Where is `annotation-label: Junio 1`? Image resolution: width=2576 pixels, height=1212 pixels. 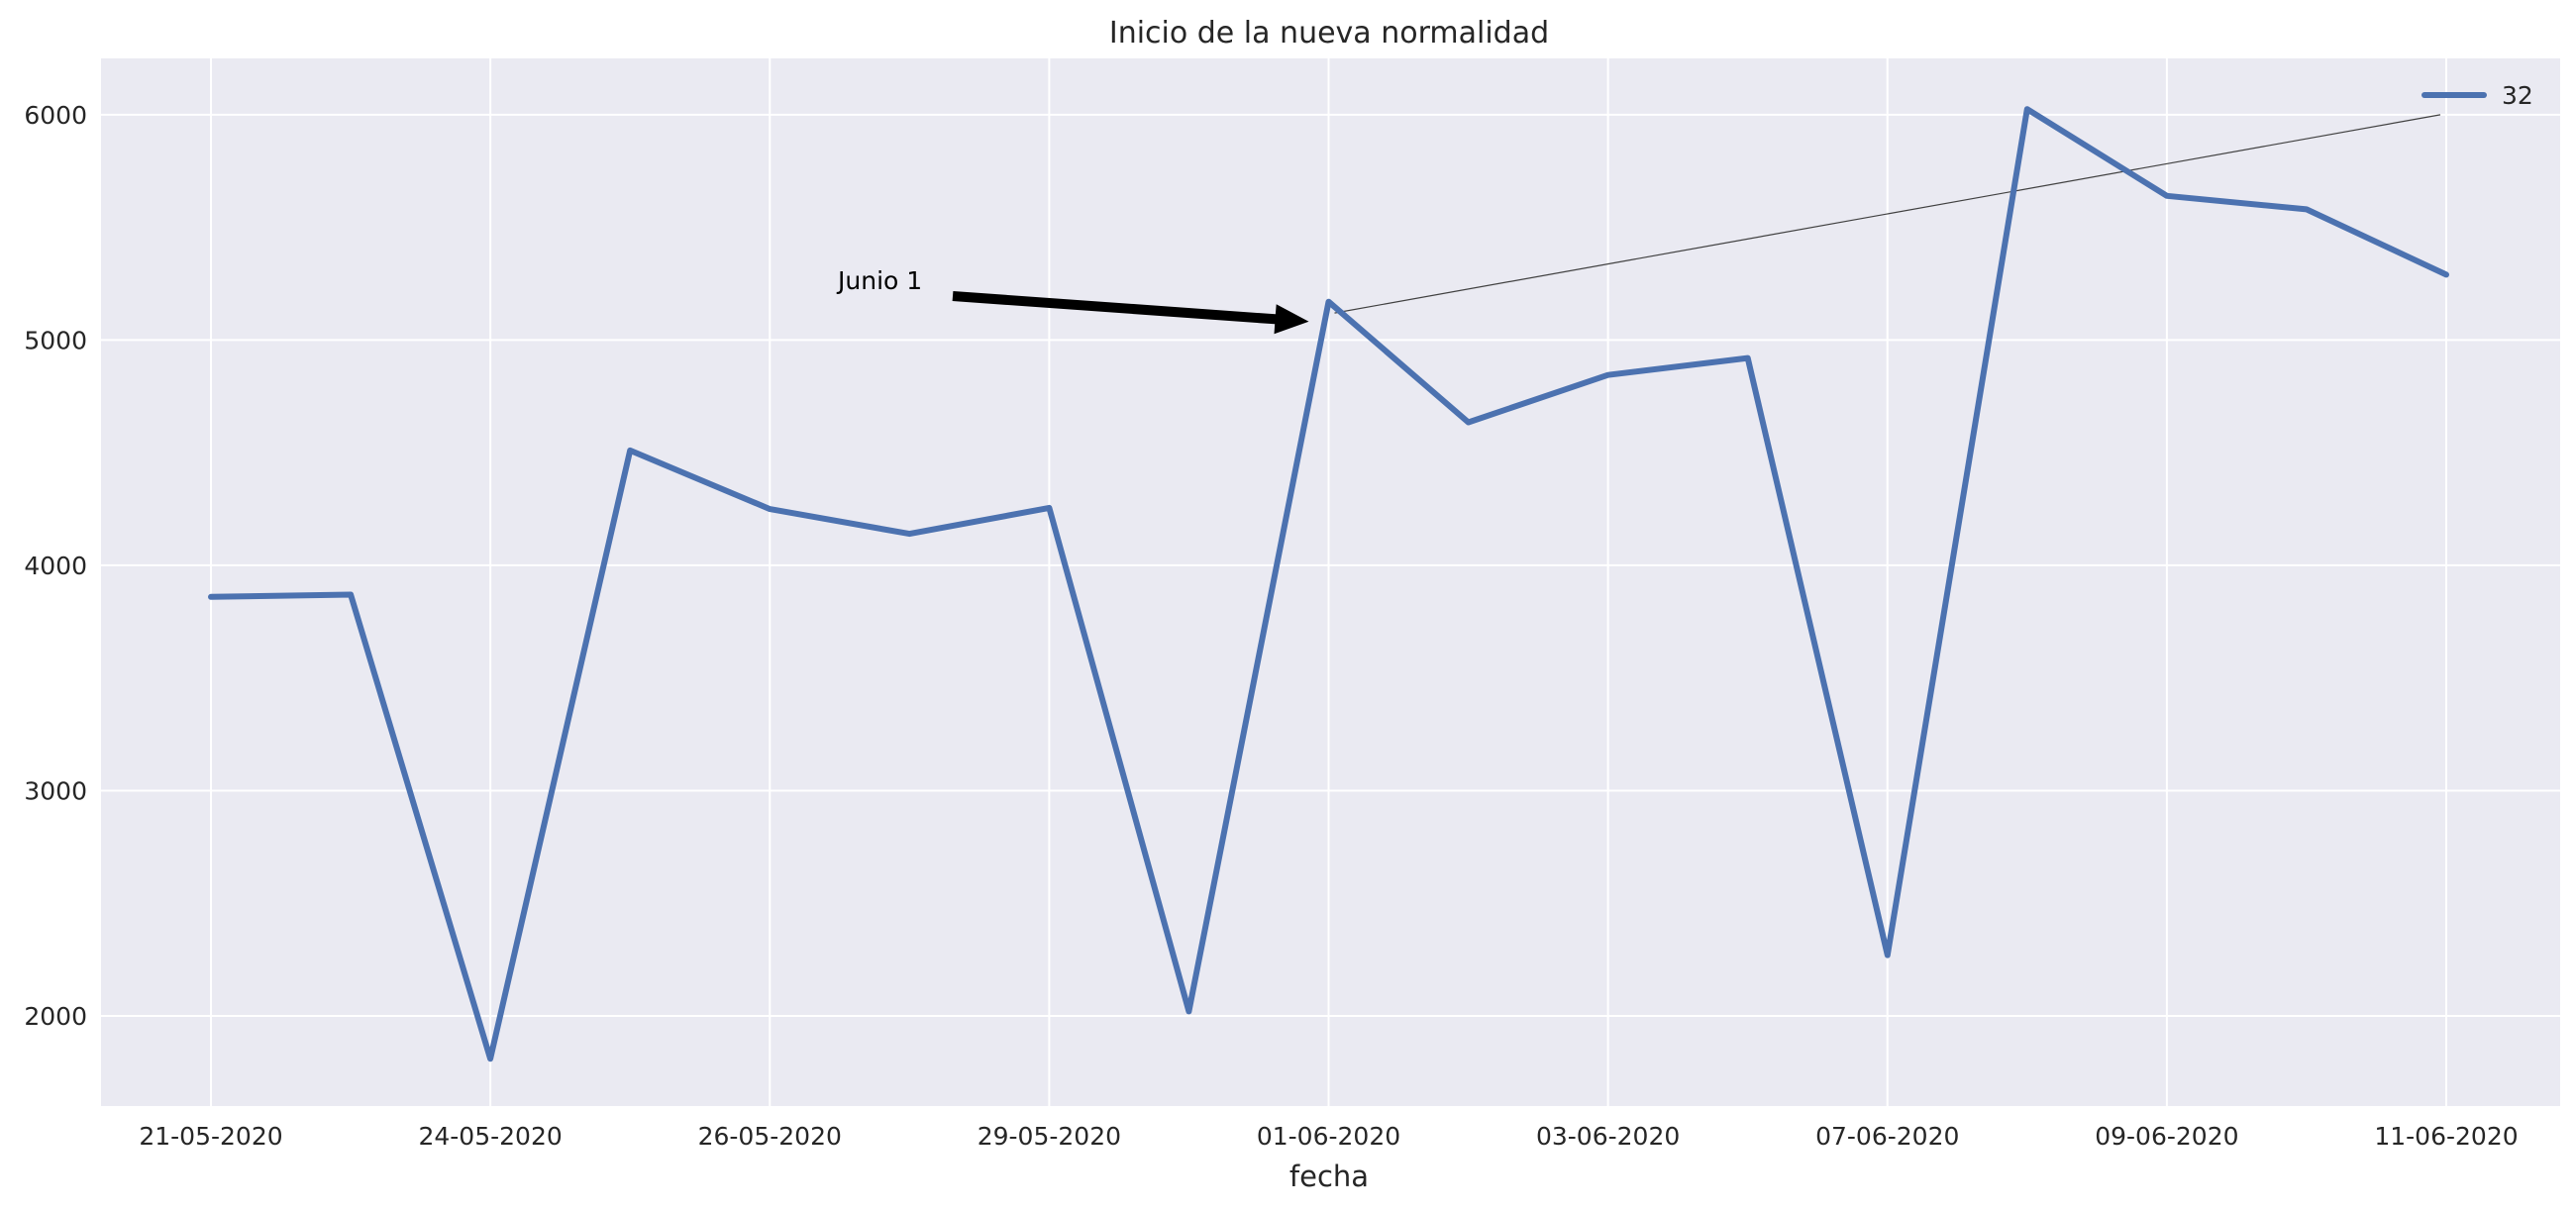 annotation-label: Junio 1 is located at coordinates (879, 280).